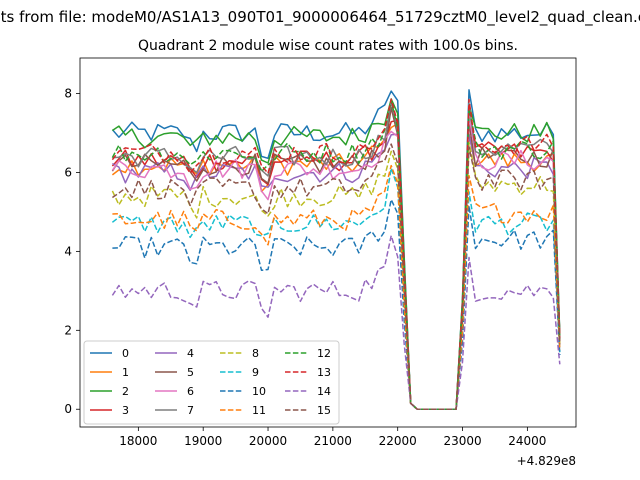  What do you see at coordinates (125, 353) in the screenshot?
I see `legend-label-0: 0` at bounding box center [125, 353].